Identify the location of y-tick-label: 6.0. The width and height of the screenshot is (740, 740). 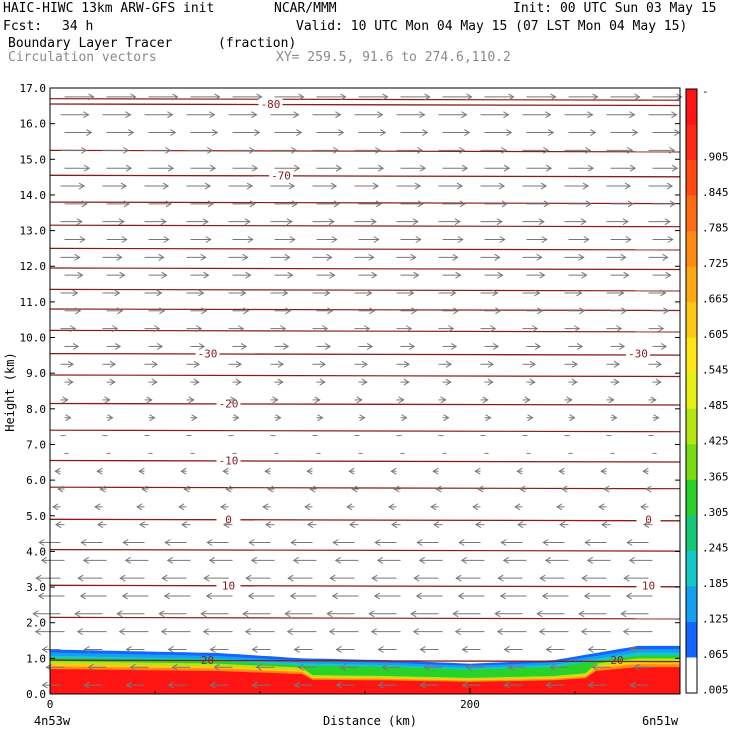
(36, 480).